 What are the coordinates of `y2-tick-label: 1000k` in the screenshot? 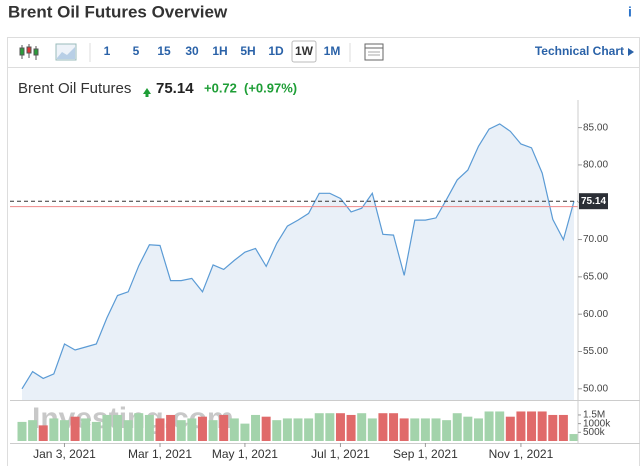 It's located at (597, 423).